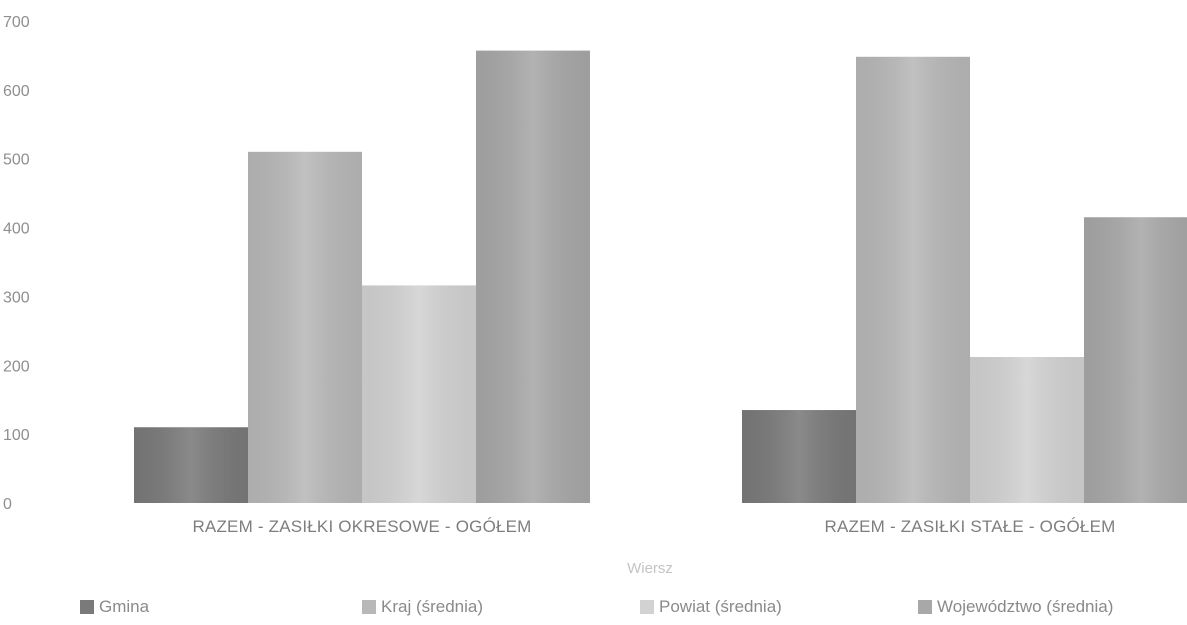  I want to click on legend-item: Powiat (średnia), so click(711, 607).